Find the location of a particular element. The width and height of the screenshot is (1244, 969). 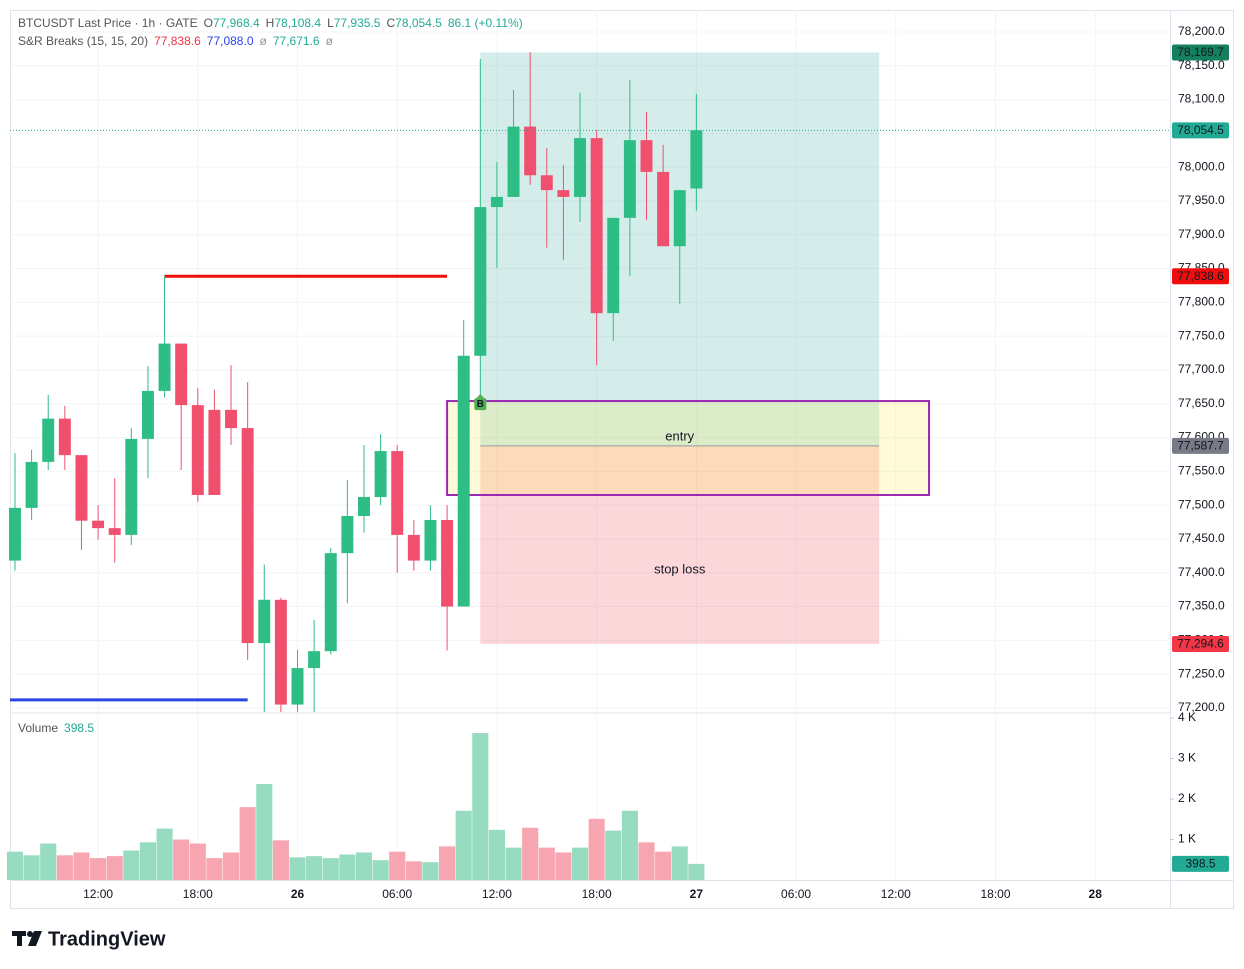

indicator-value: 77,671.6 is located at coordinates (296, 41).